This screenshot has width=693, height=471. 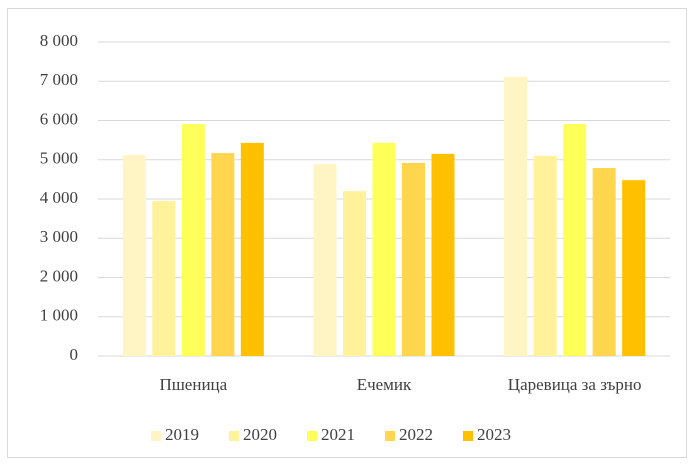 I want to click on y-tick-label: 2 000, so click(x=59, y=275).